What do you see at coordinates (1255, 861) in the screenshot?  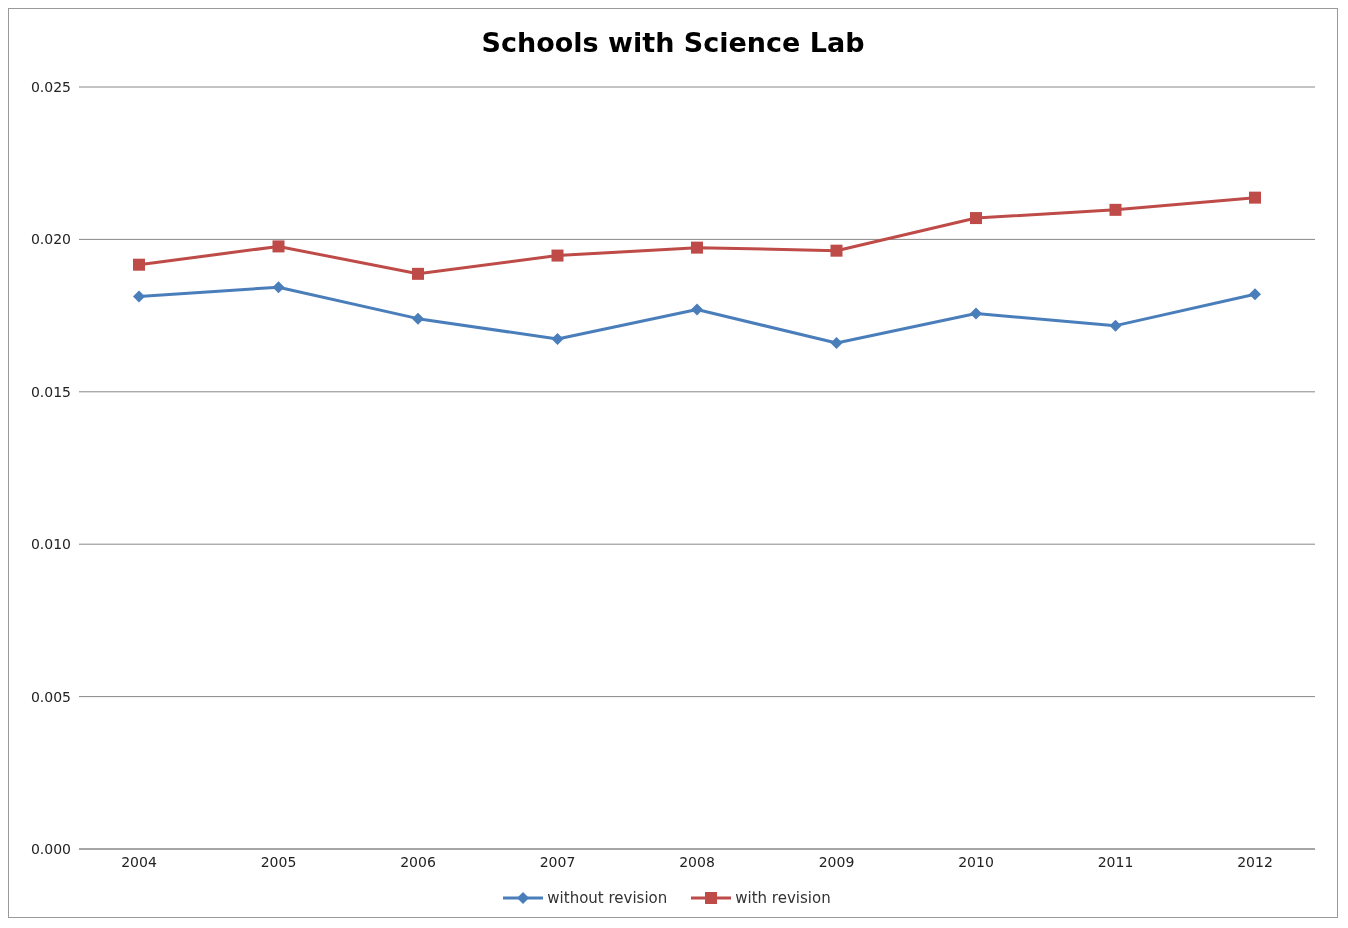 I see `x-tick-label: 2012` at bounding box center [1255, 861].